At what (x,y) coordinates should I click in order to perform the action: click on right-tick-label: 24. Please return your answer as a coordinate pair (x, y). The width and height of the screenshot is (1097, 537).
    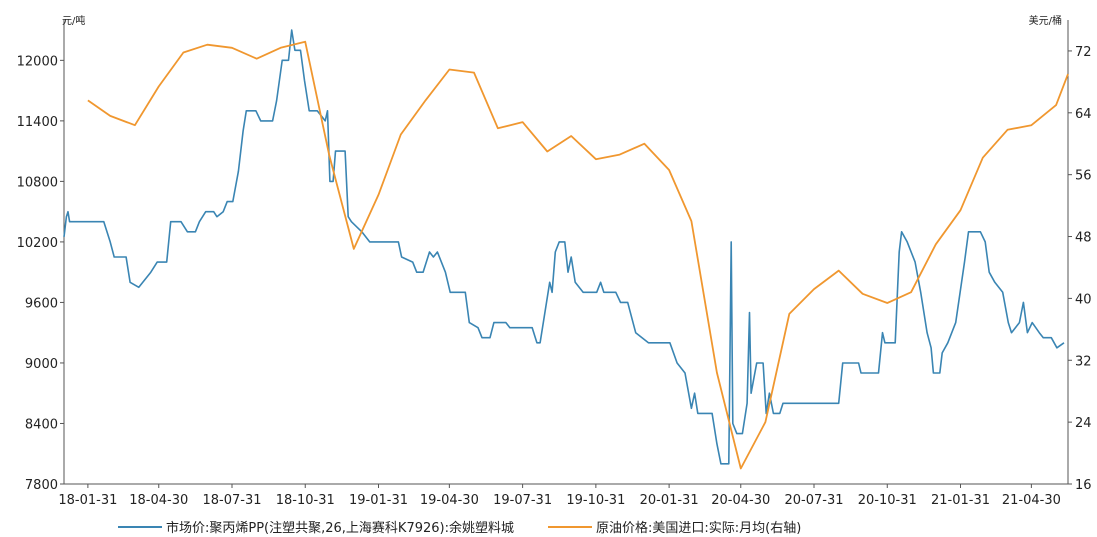
    Looking at the image, I should click on (1083, 423).